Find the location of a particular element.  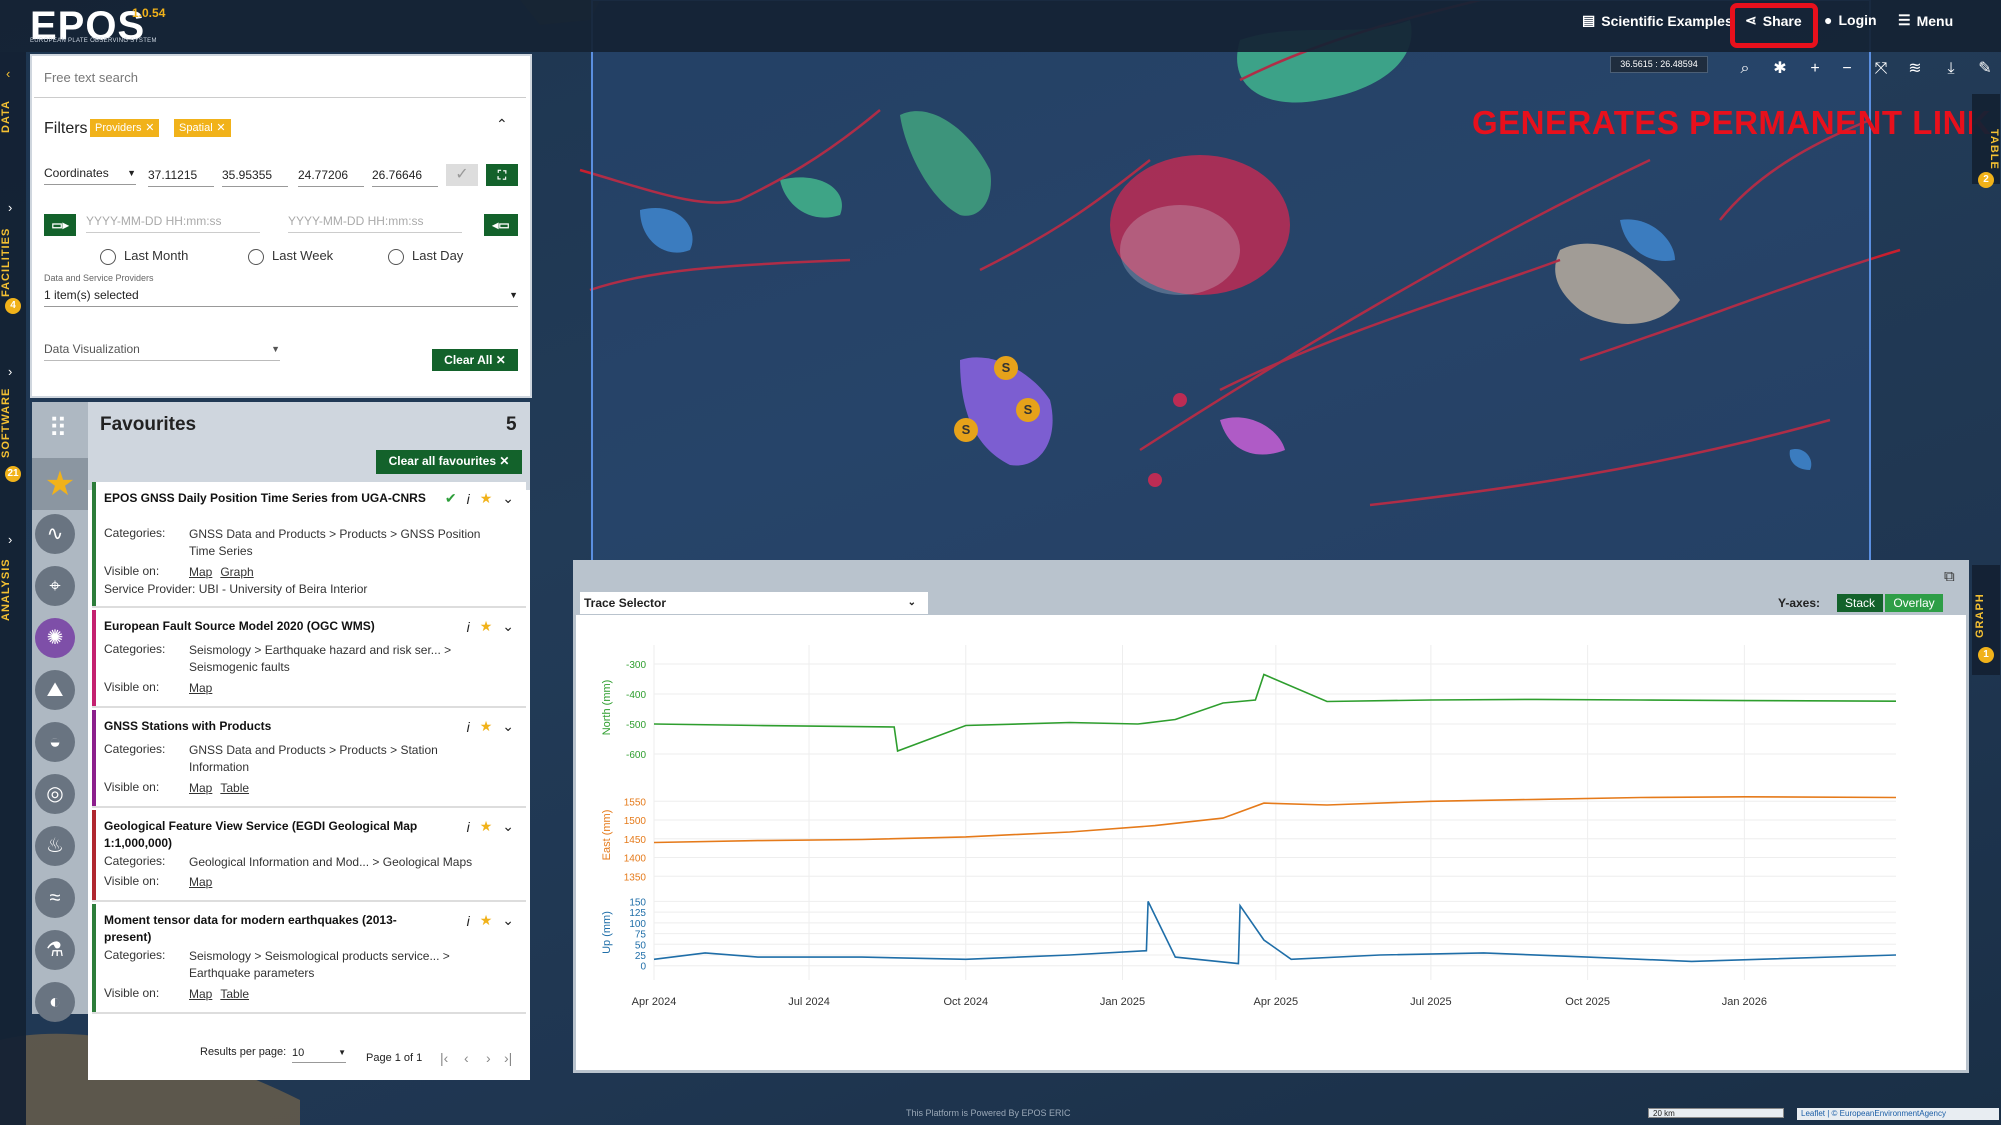

chevron-up-icon: ⌃ is located at coordinates (502, 124).